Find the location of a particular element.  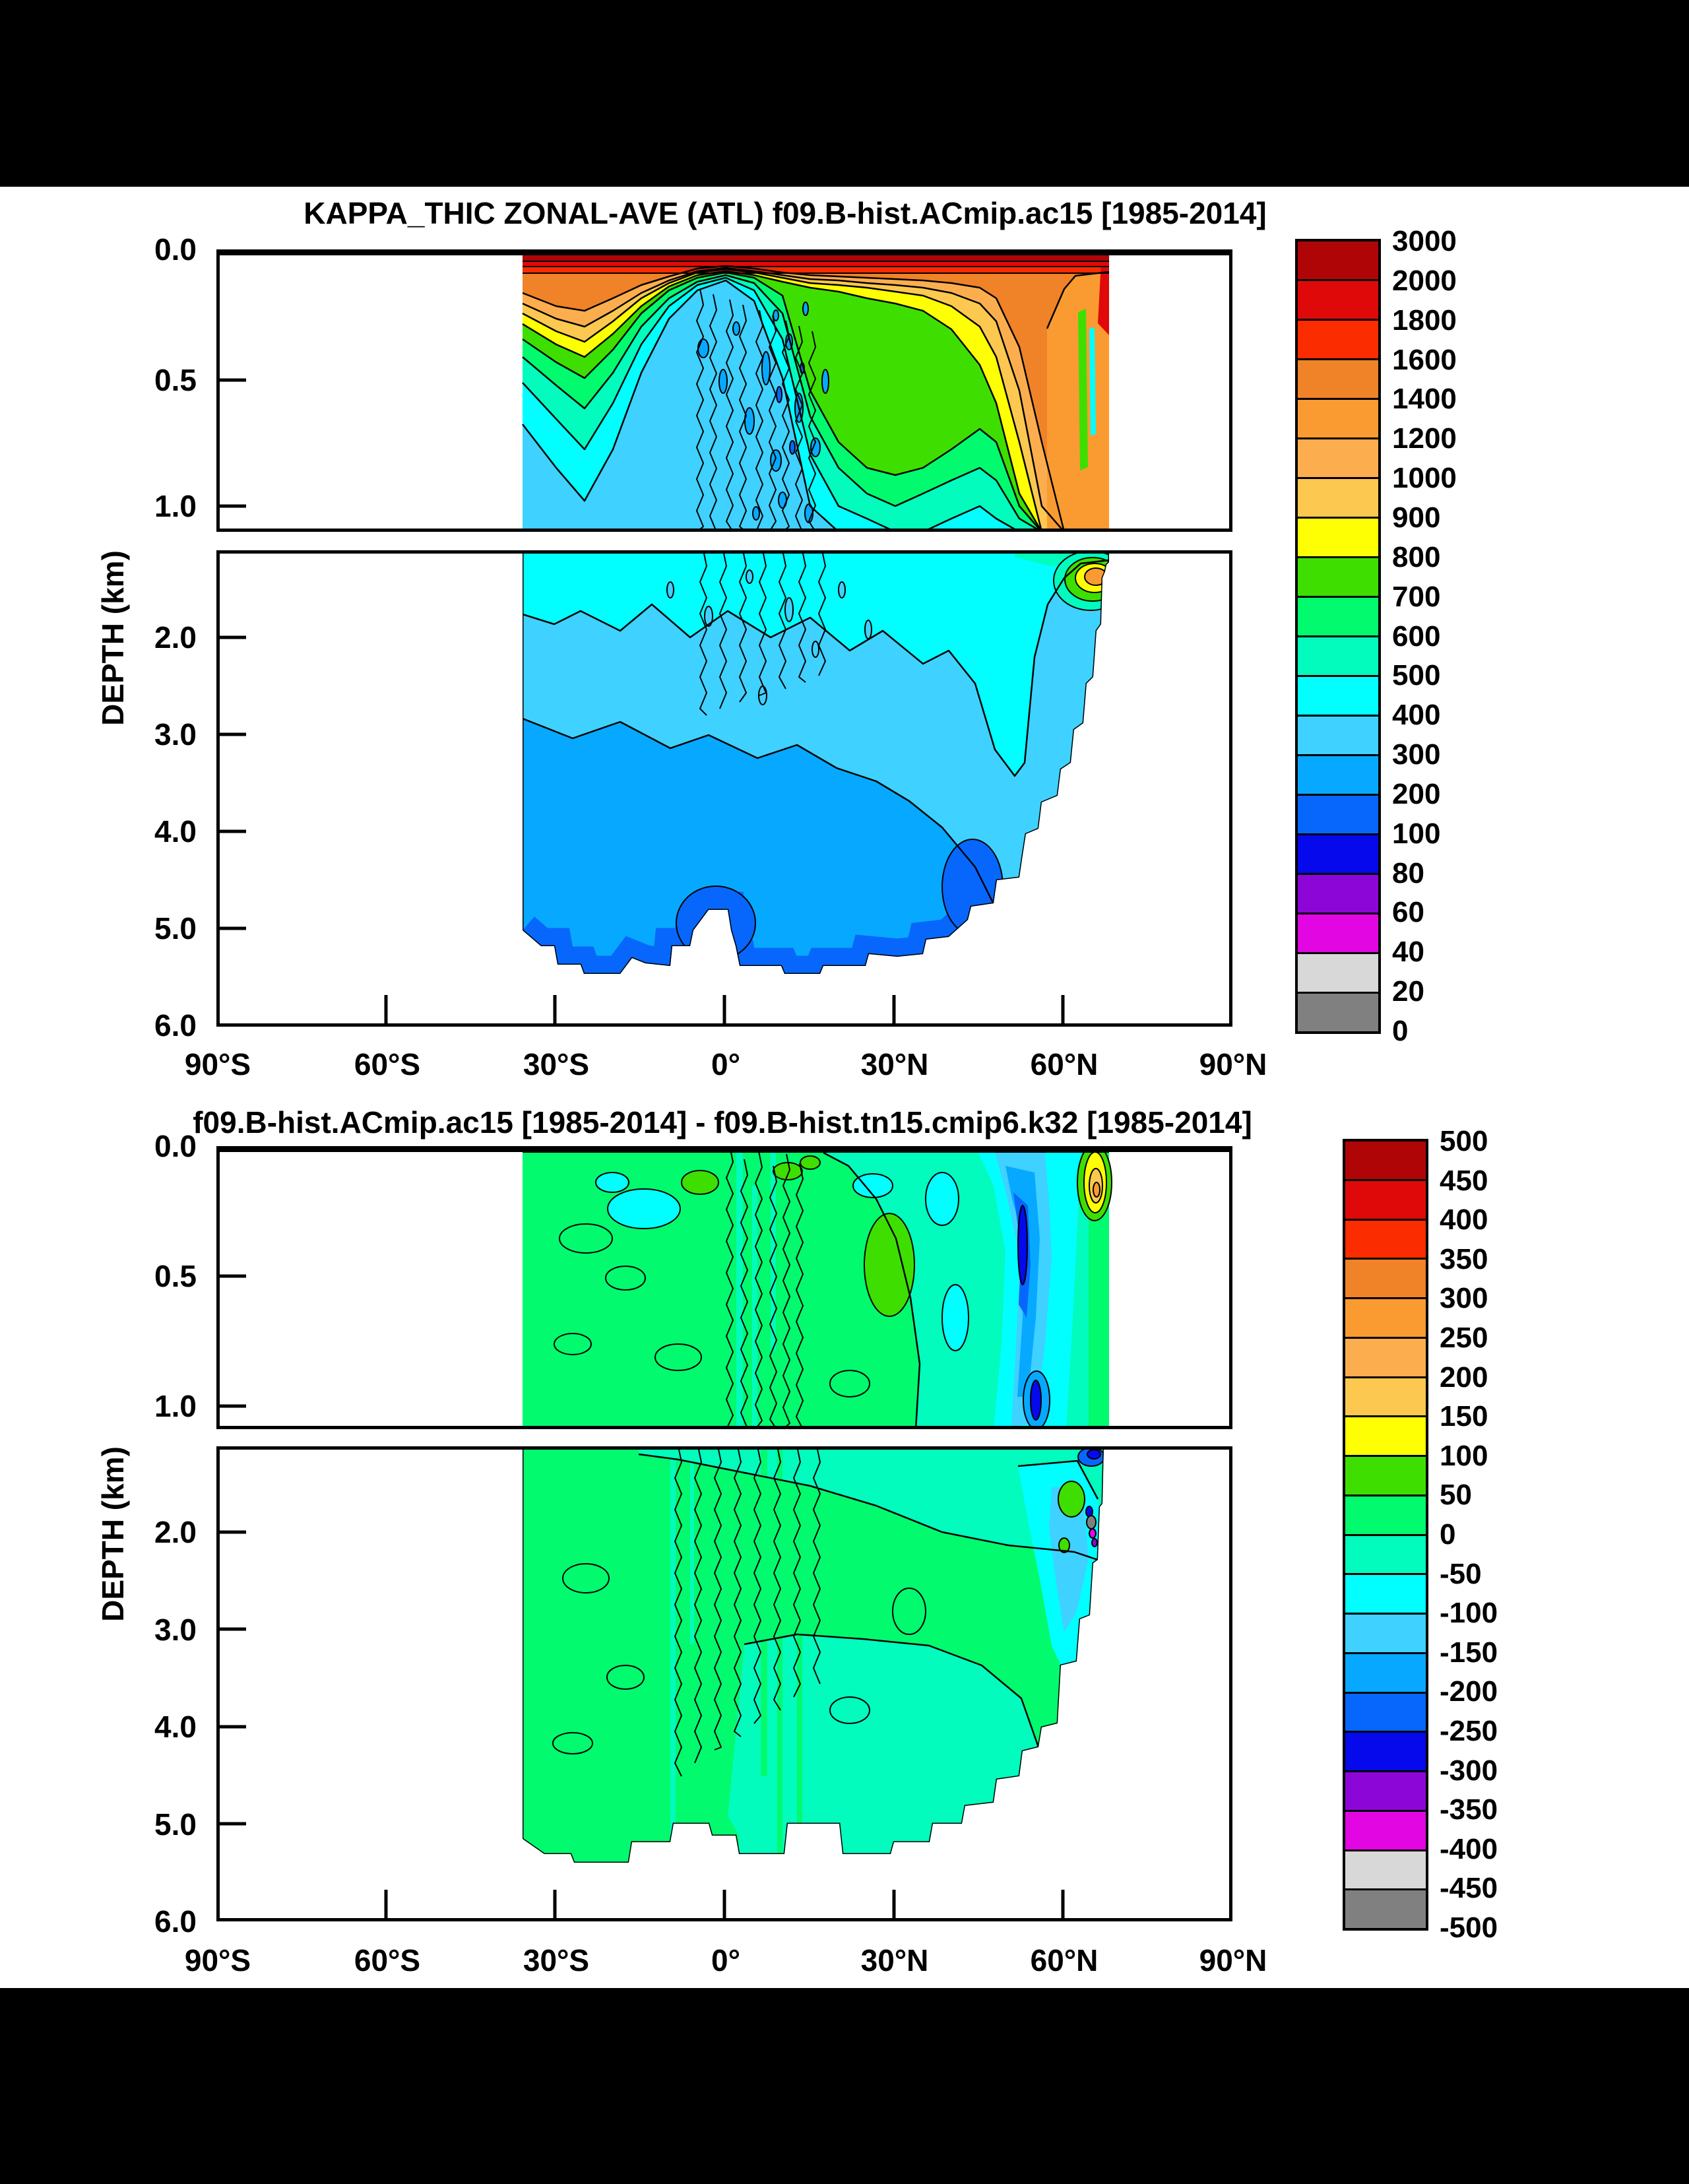

colorbar-tick-label: 1800 is located at coordinates (1424, 320).